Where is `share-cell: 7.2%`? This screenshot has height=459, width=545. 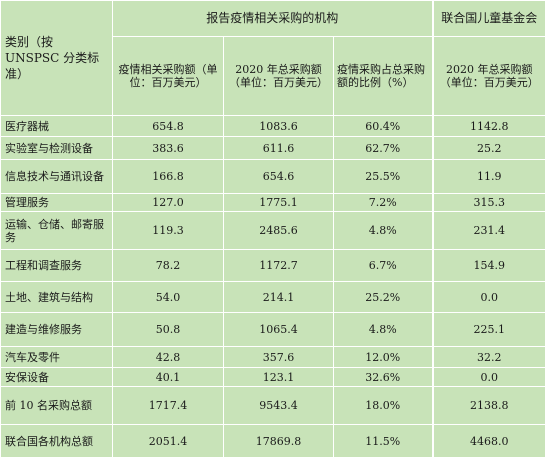 share-cell: 7.2% is located at coordinates (383, 202).